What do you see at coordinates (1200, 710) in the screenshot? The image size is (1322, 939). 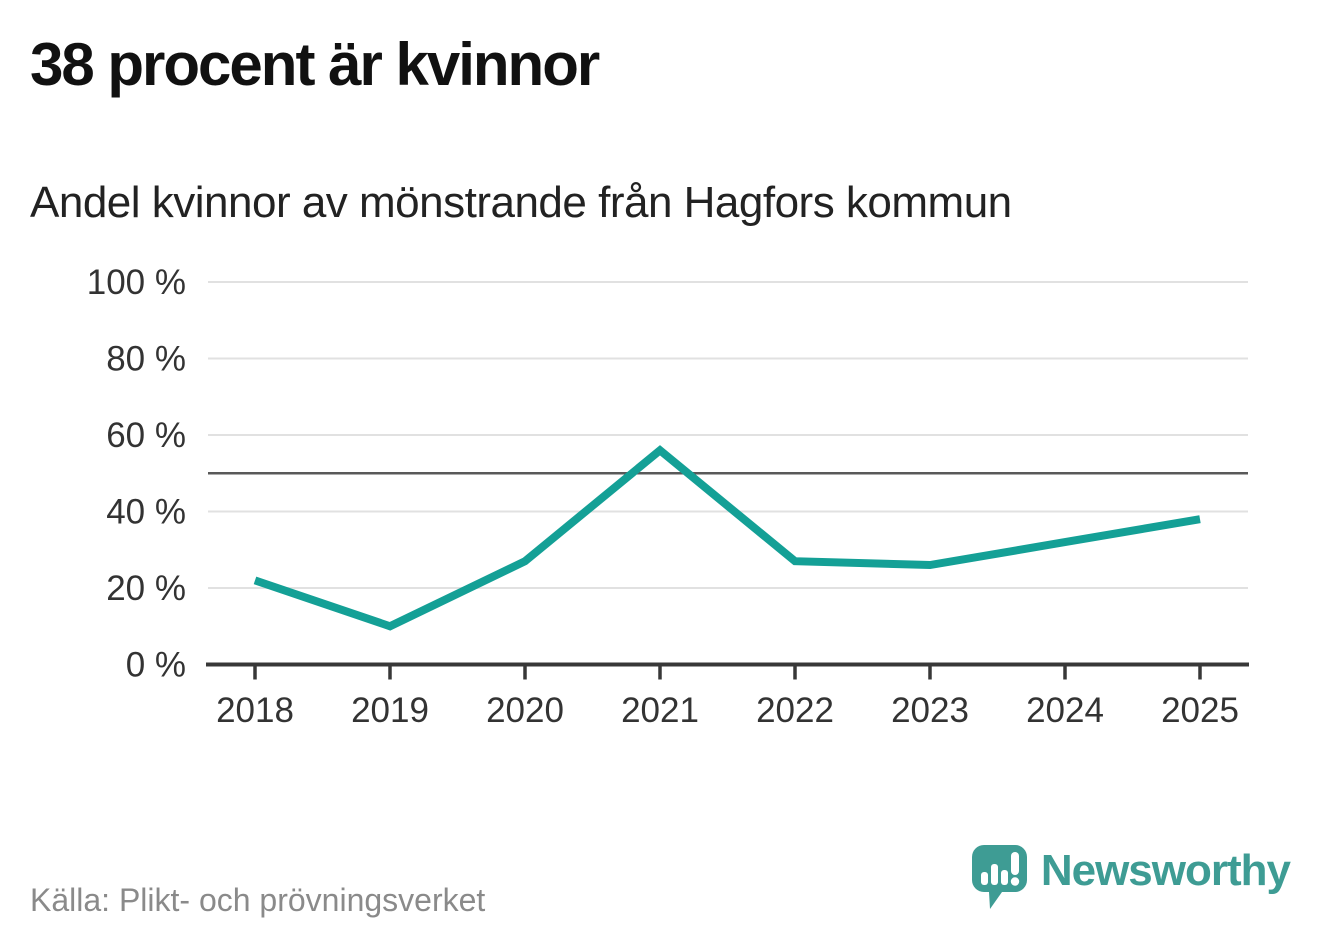 I see `x-axis-label-2025: 2025` at bounding box center [1200, 710].